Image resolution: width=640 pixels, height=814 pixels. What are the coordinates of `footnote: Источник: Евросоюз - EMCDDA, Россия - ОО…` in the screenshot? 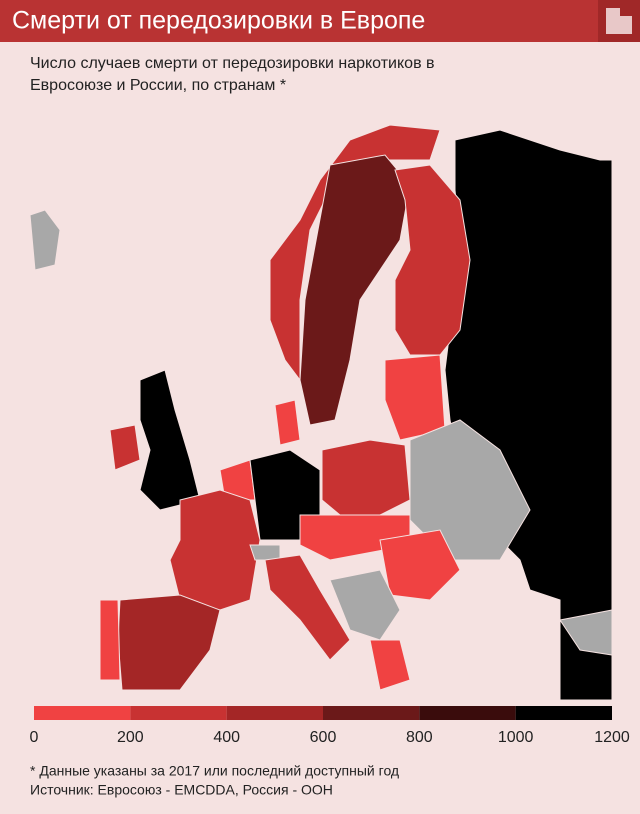 It's located at (181, 790).